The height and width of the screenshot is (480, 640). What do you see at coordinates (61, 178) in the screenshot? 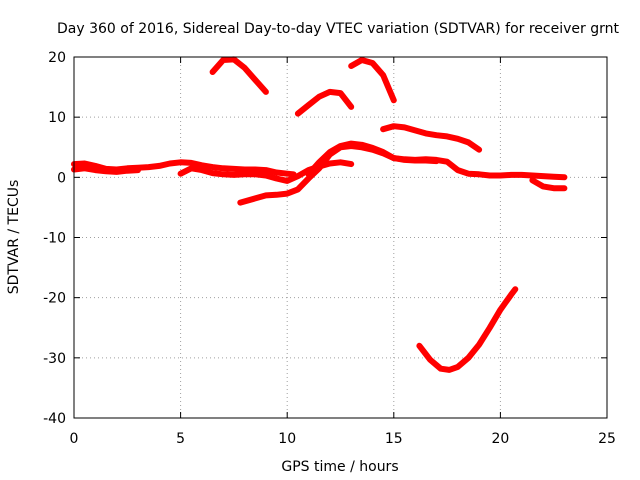
I see `y-tick-label: 0` at bounding box center [61, 178].